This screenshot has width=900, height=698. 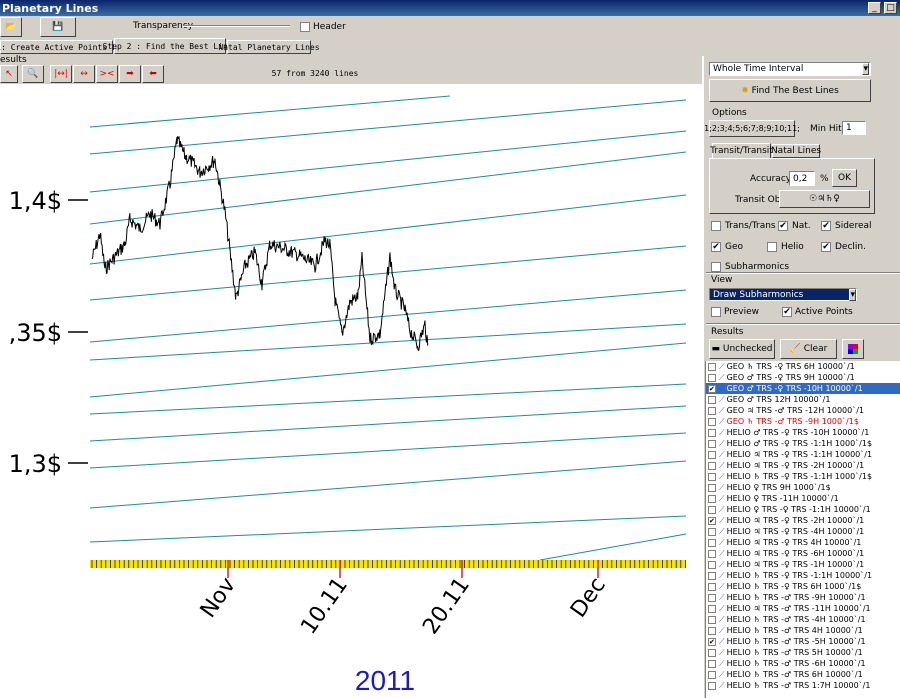 What do you see at coordinates (33, 74) in the screenshot?
I see `zoom-tool: 🔍` at bounding box center [33, 74].